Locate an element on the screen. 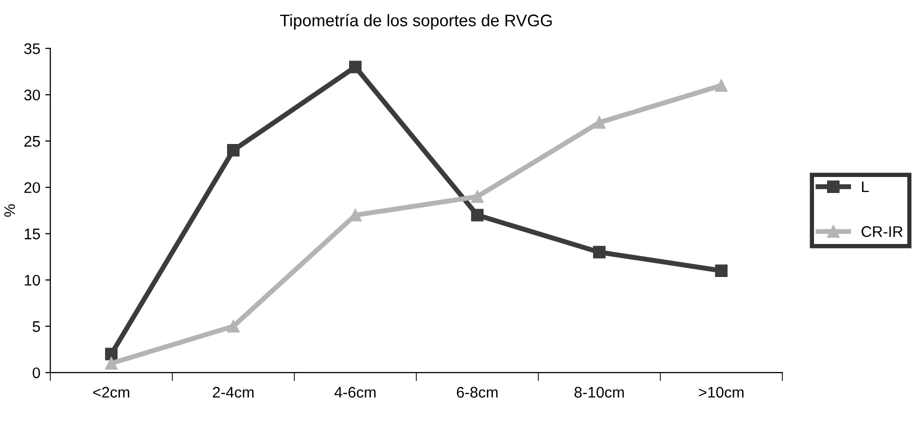 Image resolution: width=915 pixels, height=421 pixels. y-tick-label: 20 is located at coordinates (32, 188).